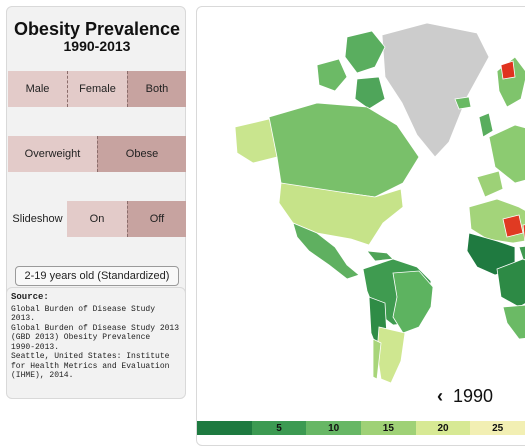  I want to click on legend-cell: 15, so click(388, 428).